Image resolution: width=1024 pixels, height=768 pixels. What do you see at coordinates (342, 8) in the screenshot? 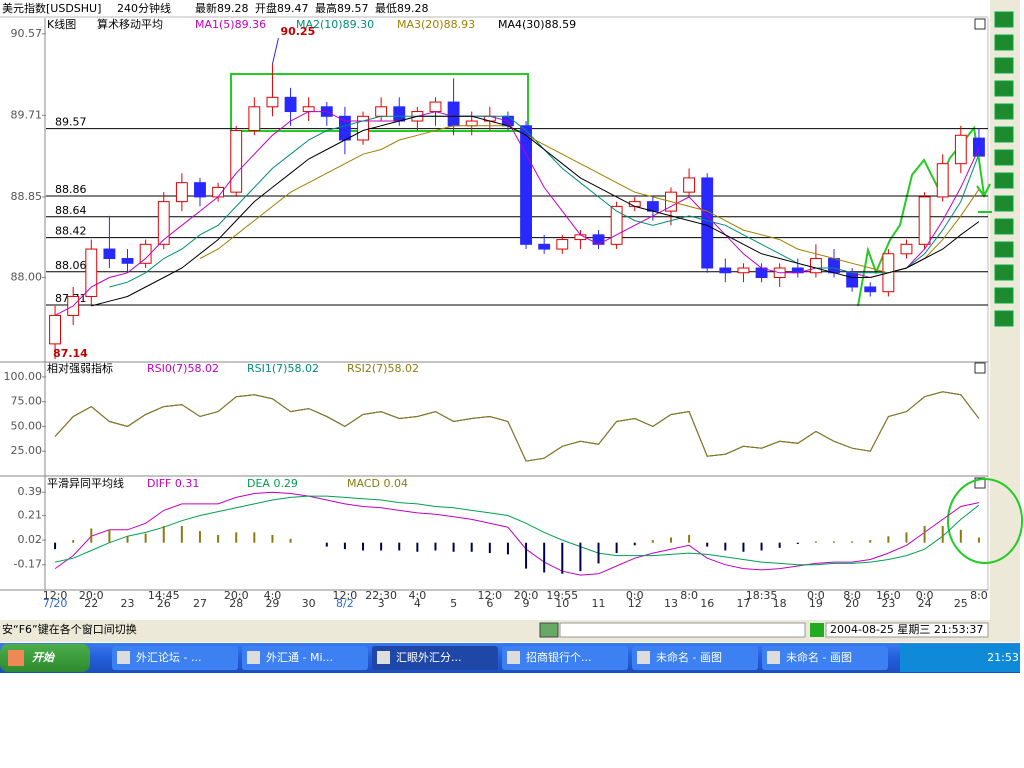
I see `high-price: 最高89.57` at bounding box center [342, 8].